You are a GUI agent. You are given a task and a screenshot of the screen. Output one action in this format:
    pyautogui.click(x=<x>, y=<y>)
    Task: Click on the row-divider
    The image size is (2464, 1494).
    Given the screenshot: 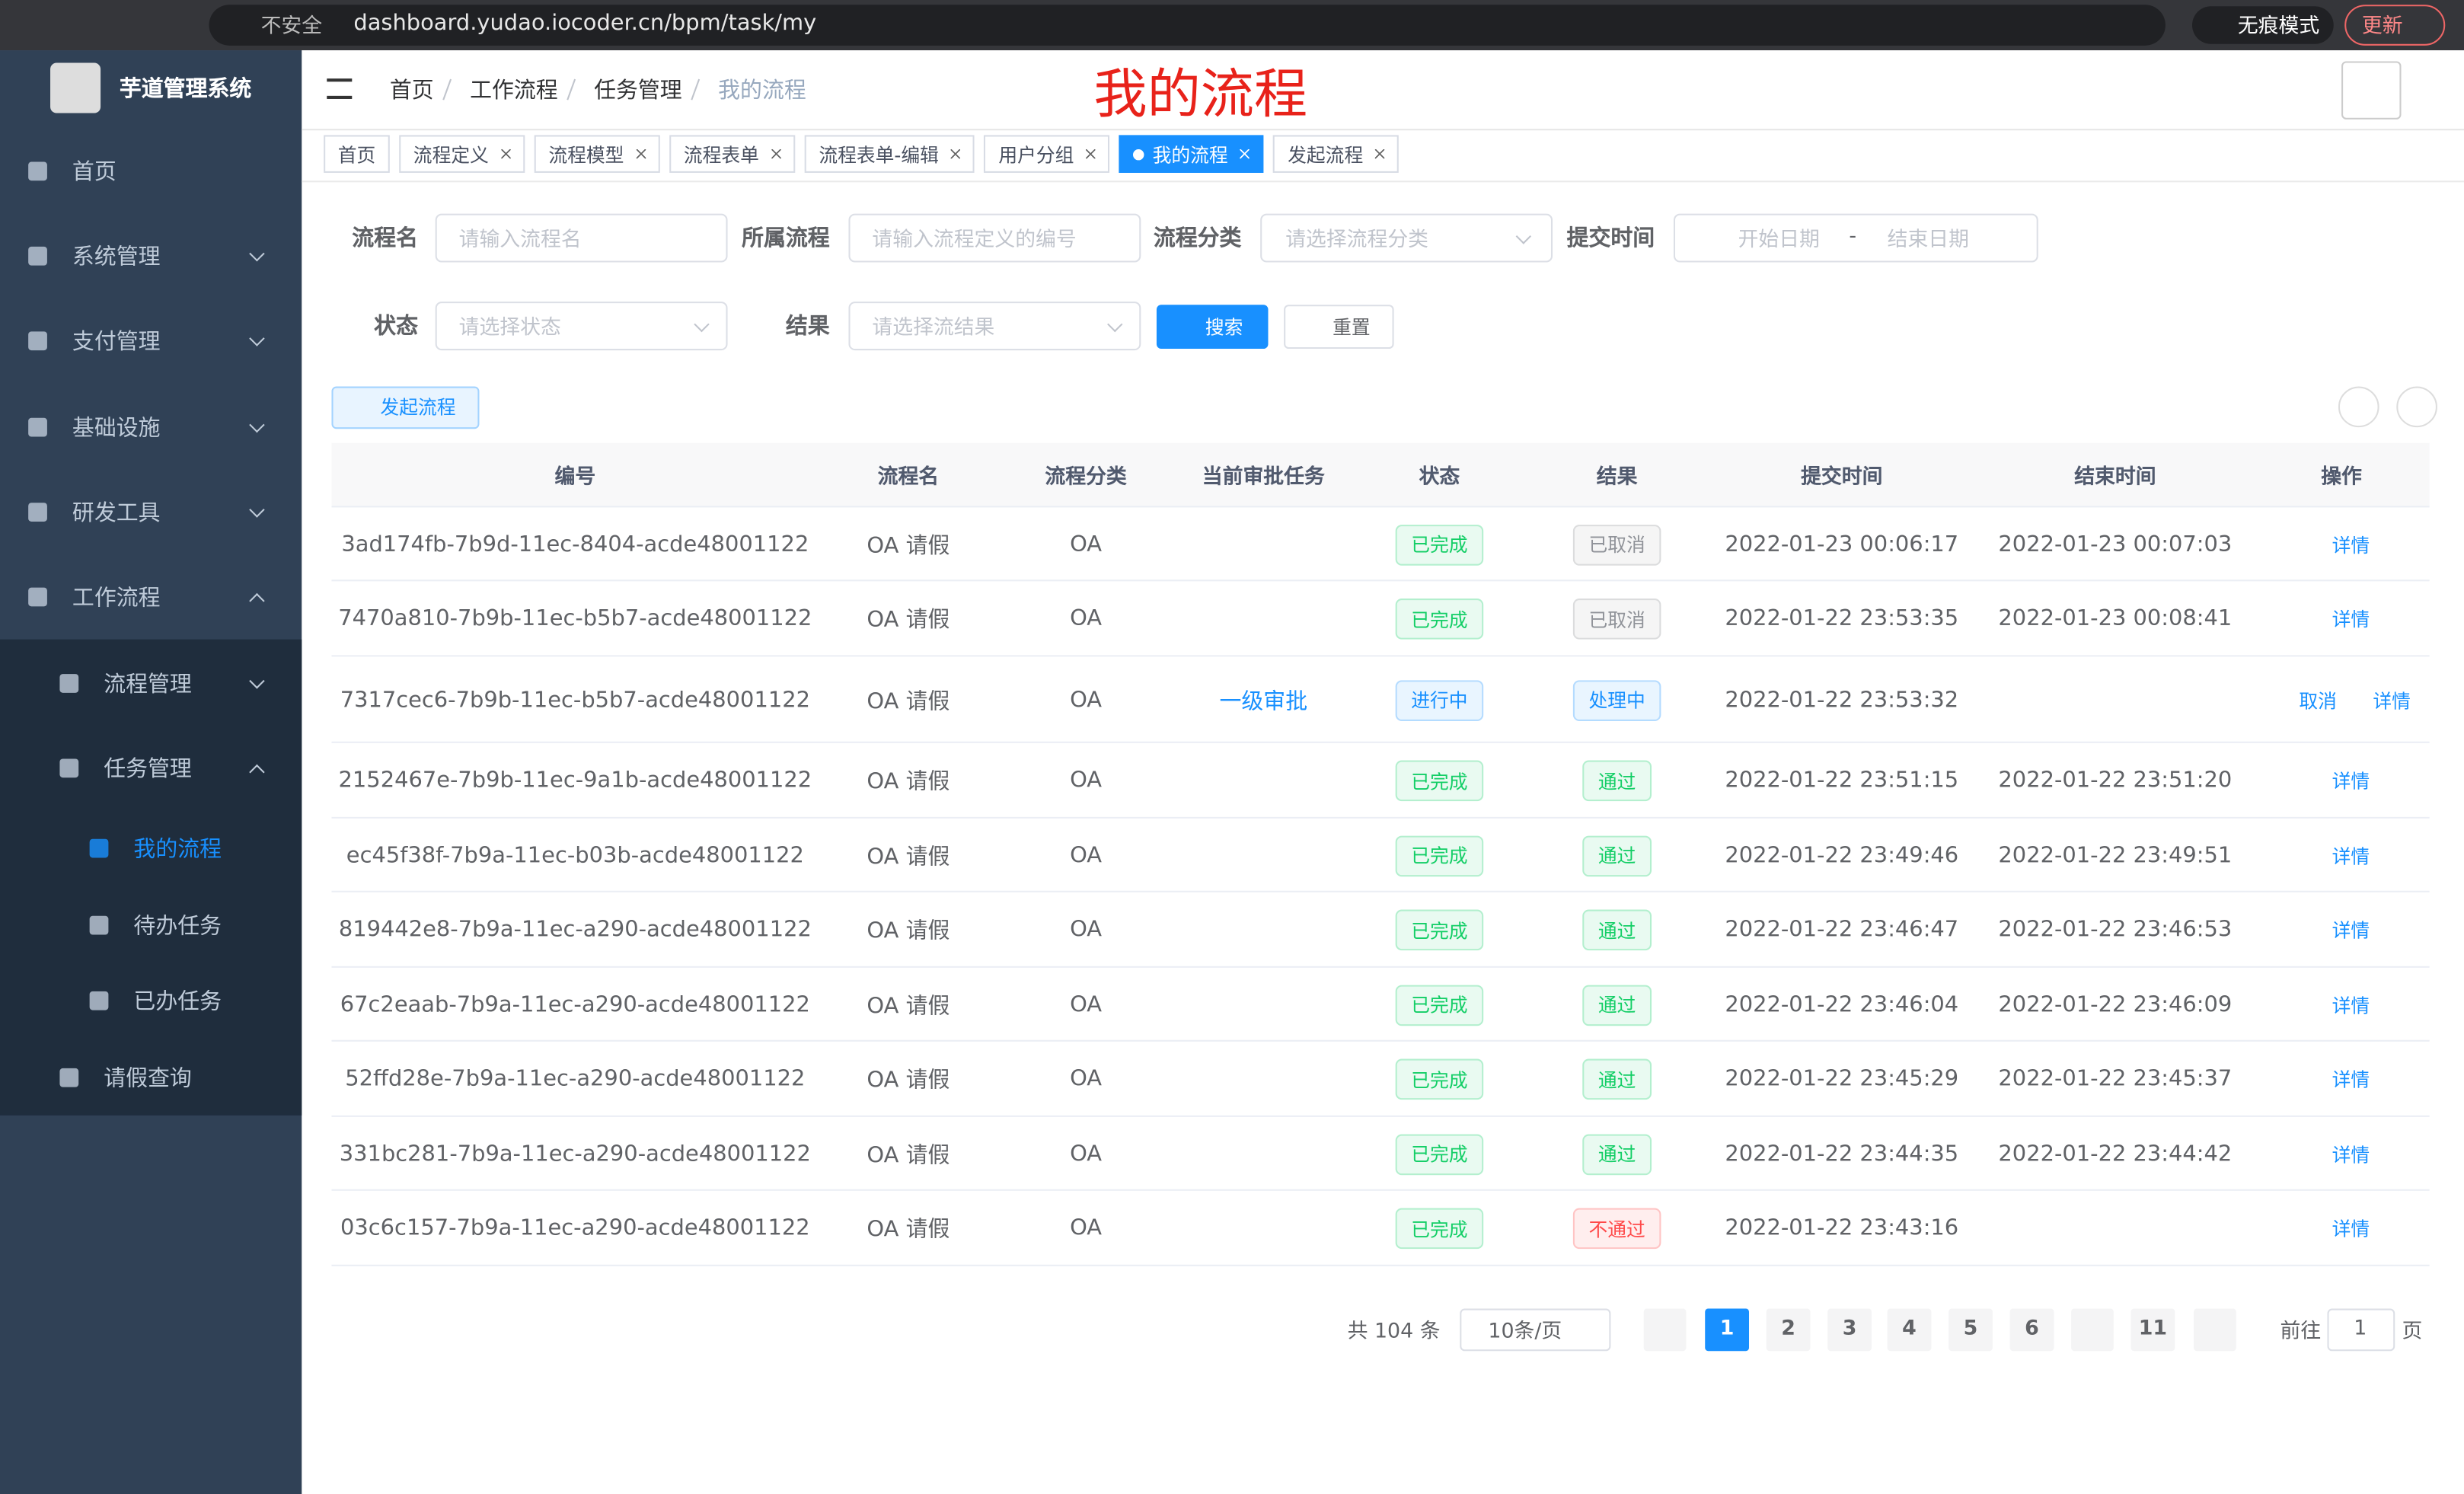 What is the action you would take?
    pyautogui.click(x=1380, y=1116)
    